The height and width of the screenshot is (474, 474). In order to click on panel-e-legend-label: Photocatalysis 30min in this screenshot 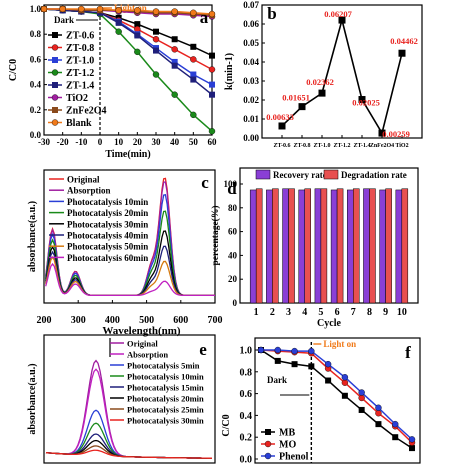, I will do `click(165, 421)`.